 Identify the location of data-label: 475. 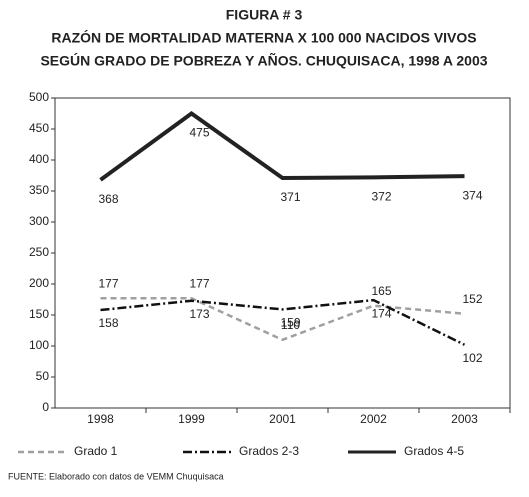
(199, 133).